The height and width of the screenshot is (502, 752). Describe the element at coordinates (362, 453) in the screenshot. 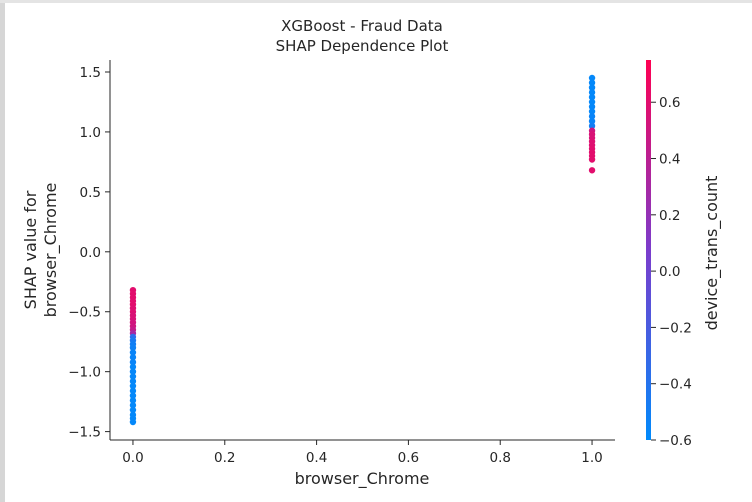

I see `x-axis-ticks: 0.0 0.2 0.4 0.6 0.8 1.0` at that location.